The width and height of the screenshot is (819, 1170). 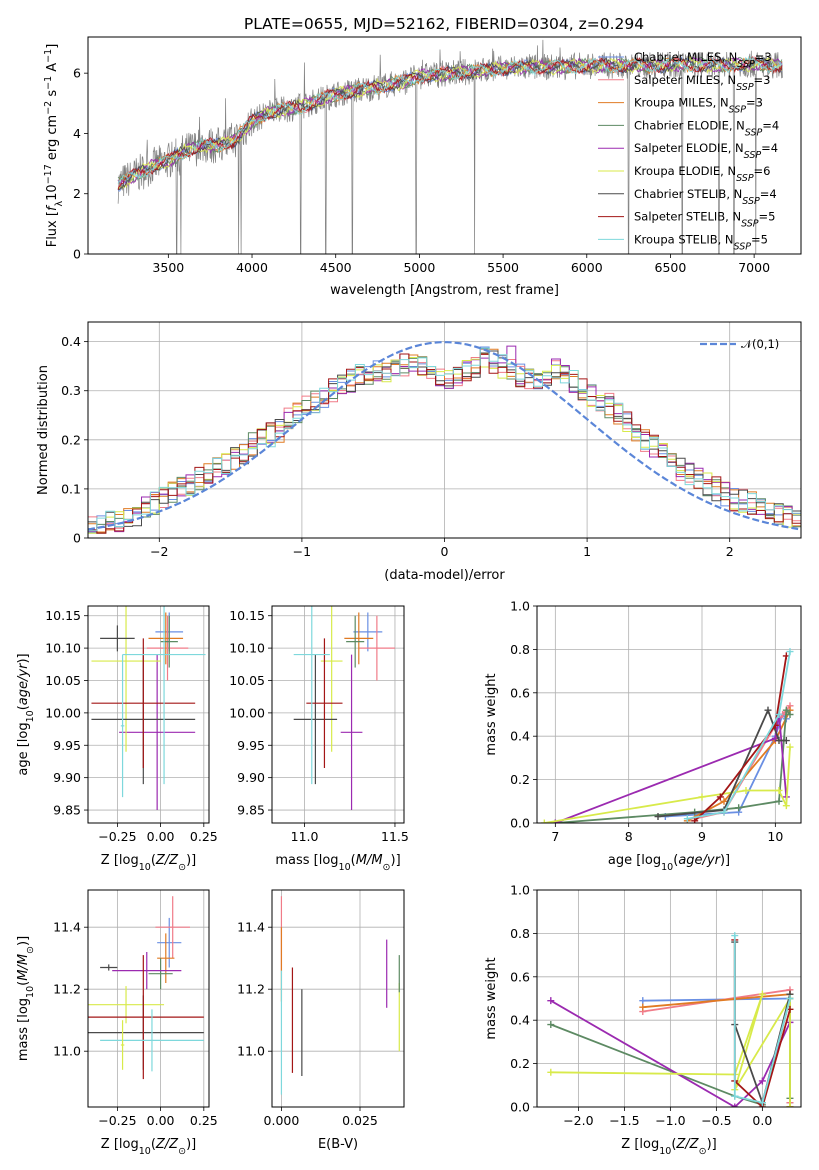 I want to click on x-axis-label: wavelength [Angstrom, rest frame], so click(x=444, y=290).